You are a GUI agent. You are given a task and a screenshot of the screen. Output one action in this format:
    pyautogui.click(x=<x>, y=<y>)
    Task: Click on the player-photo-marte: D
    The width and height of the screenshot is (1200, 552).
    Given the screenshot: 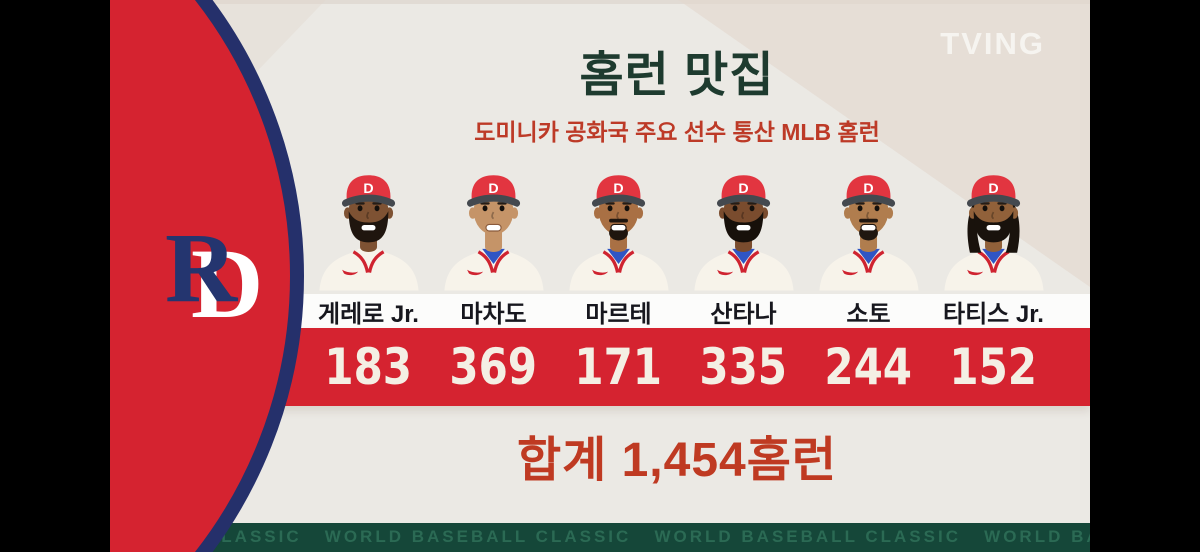 What is the action you would take?
    pyautogui.click(x=618, y=231)
    